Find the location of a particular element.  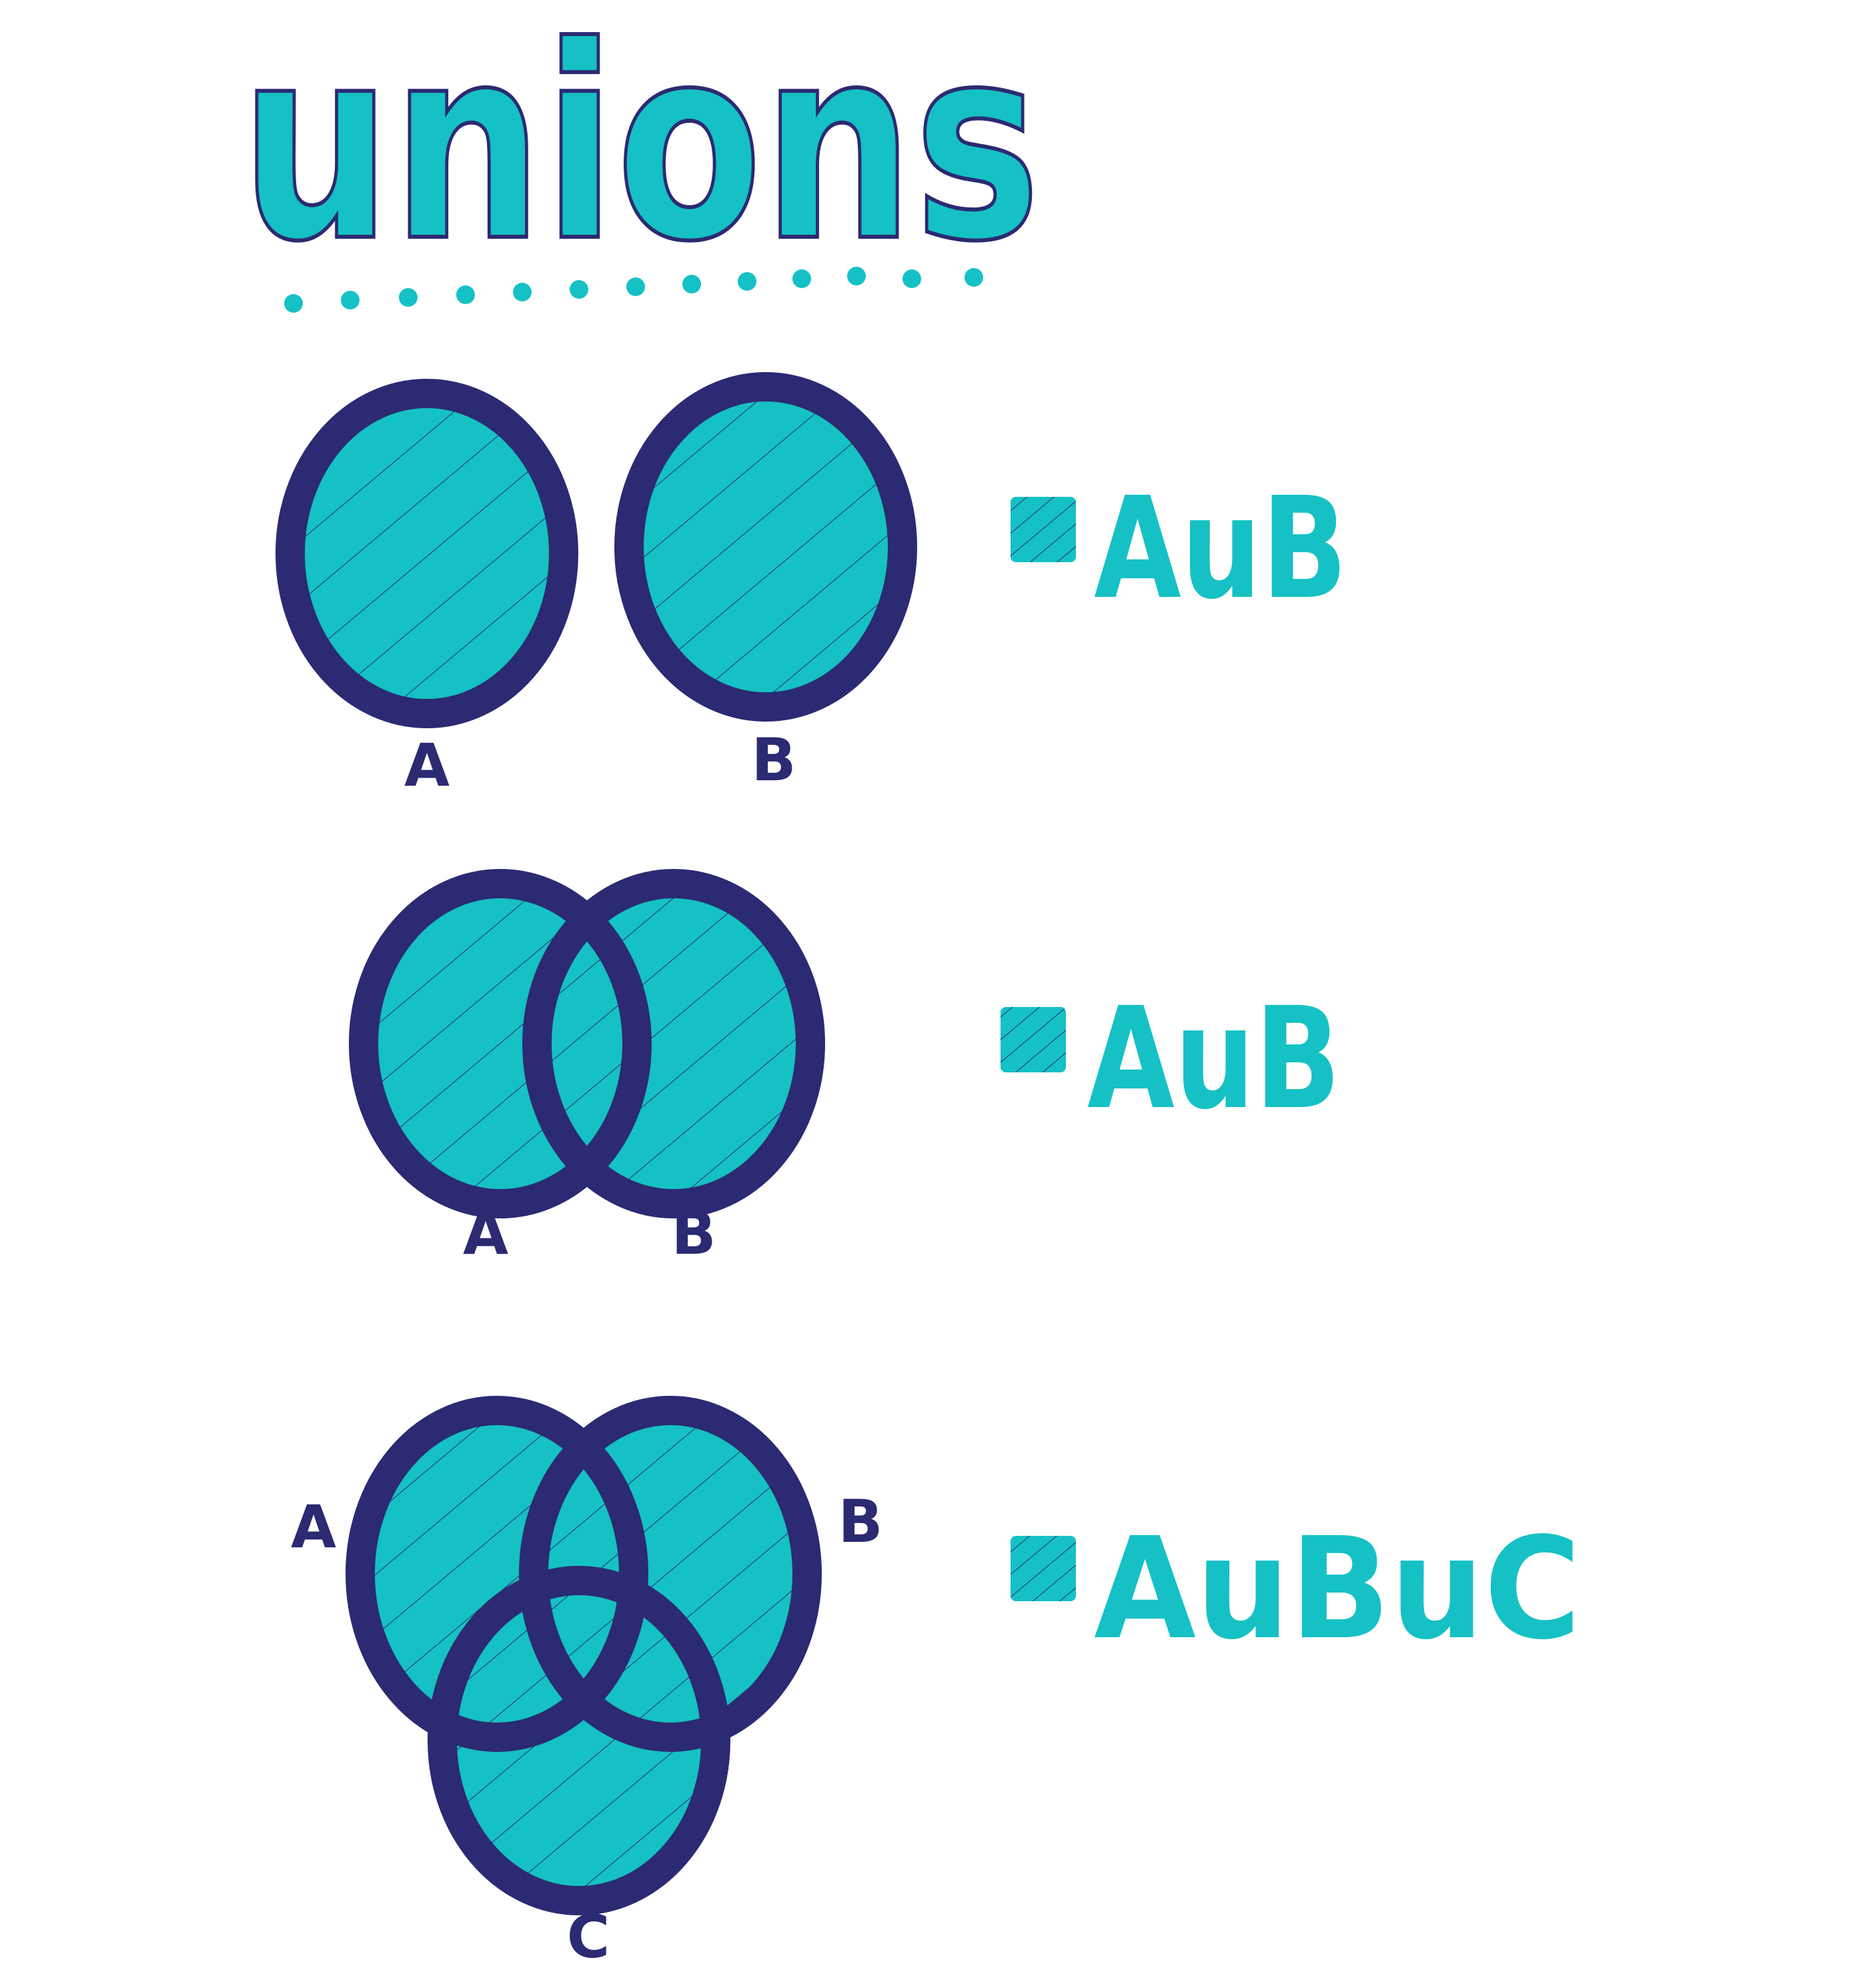

legend-row-3: AuBuC is located at coordinates (1296, 1589).